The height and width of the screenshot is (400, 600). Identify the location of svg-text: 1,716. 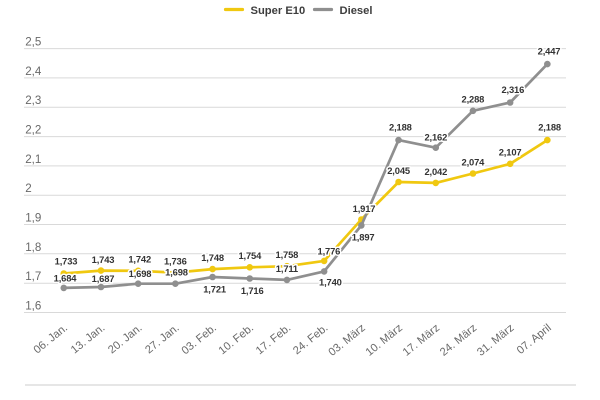
(252, 290).